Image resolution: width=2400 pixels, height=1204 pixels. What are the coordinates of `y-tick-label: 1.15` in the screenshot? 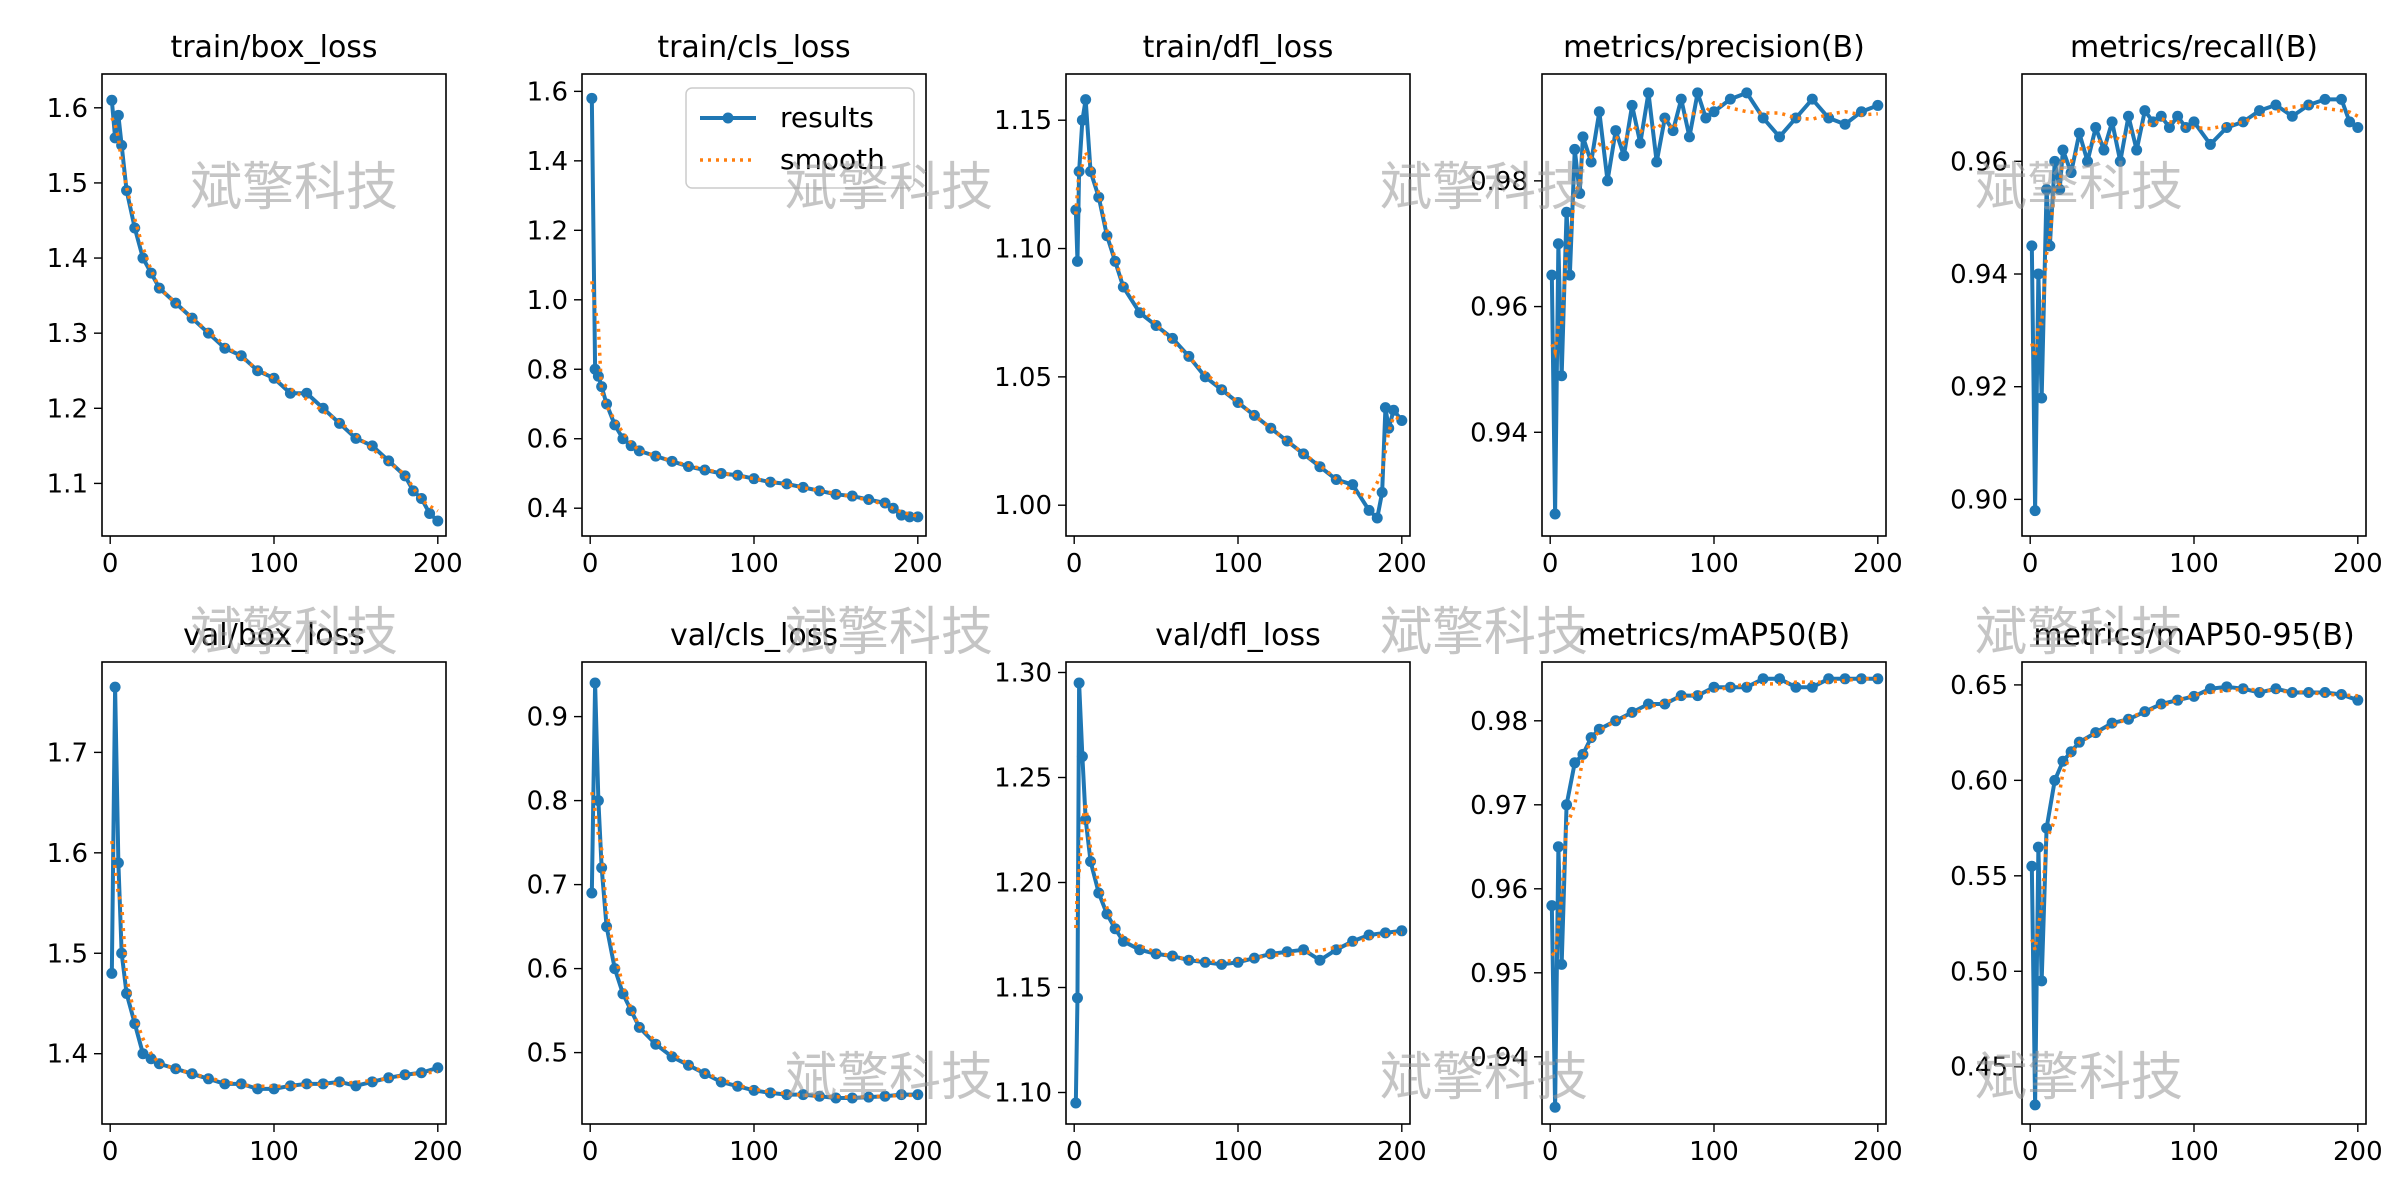 It's located at (1023, 121).